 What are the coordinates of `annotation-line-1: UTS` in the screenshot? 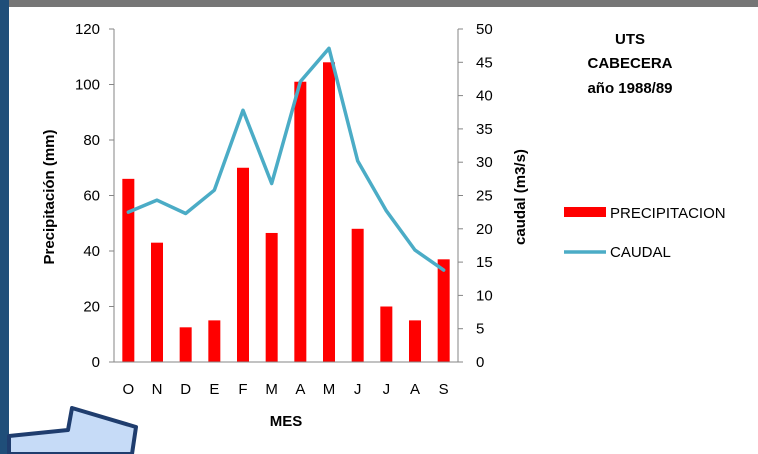 It's located at (630, 39).